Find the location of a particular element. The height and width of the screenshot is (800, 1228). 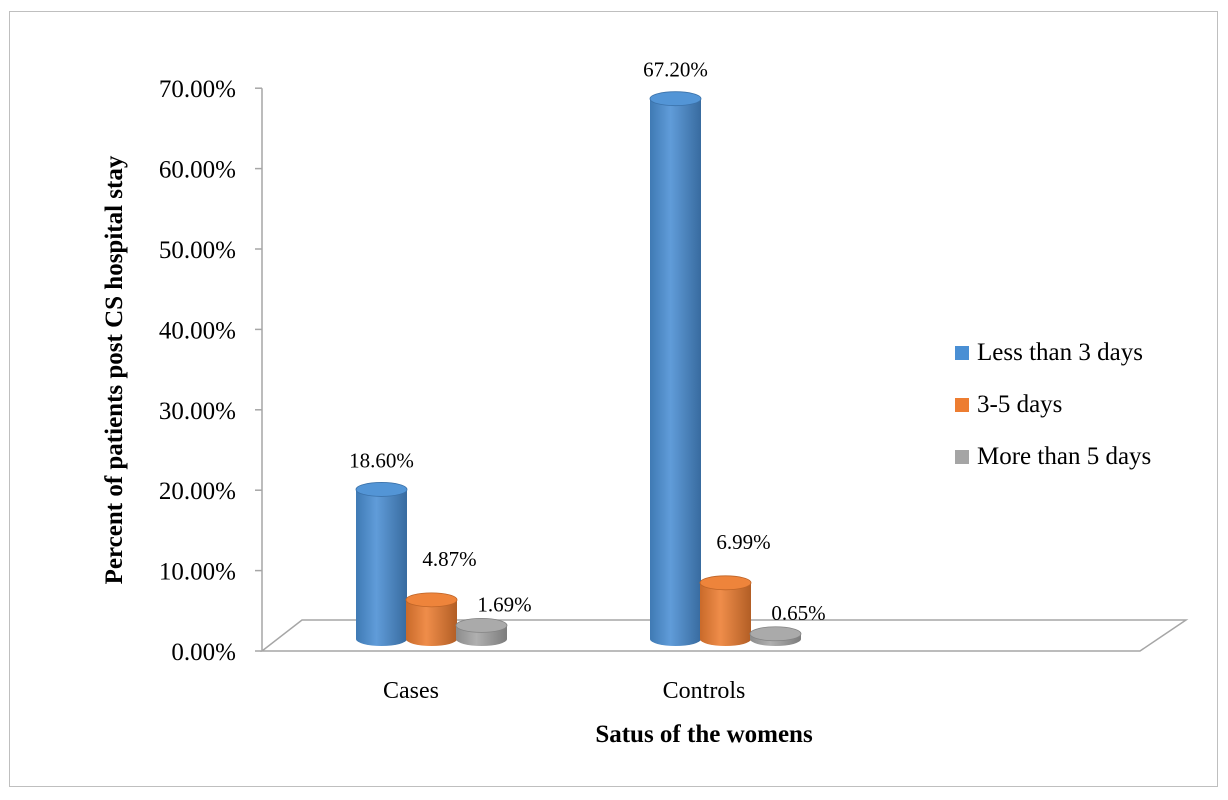

bar-more-than-5-days-cases is located at coordinates (481, 632).